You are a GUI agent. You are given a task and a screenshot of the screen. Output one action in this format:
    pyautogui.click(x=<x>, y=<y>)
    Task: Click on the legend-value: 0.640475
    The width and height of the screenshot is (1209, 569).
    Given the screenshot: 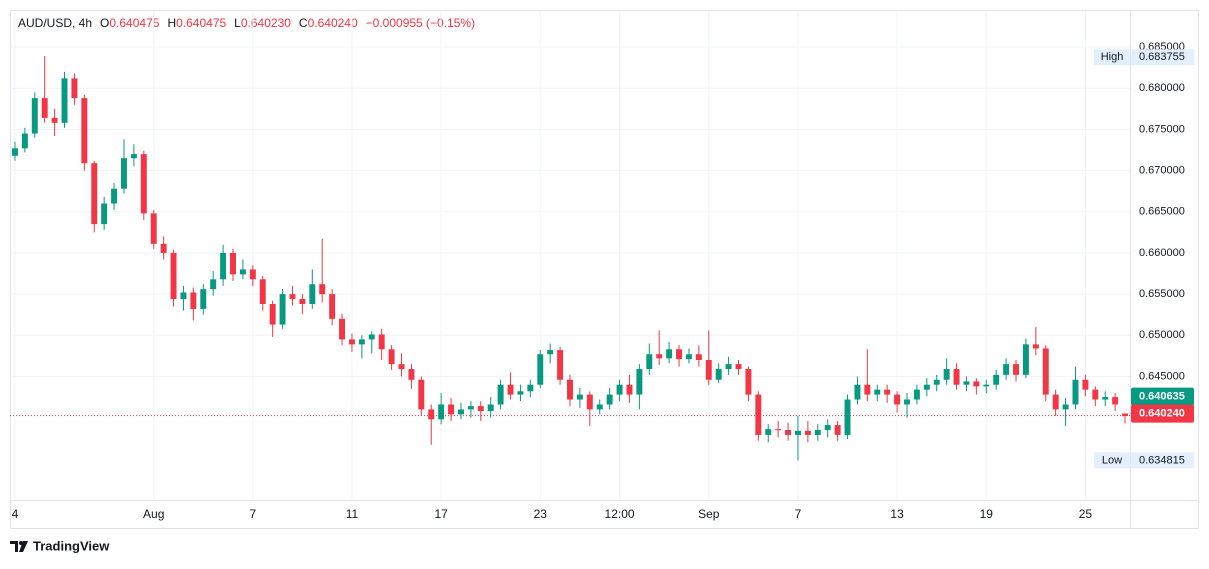 What is the action you would take?
    pyautogui.click(x=201, y=23)
    